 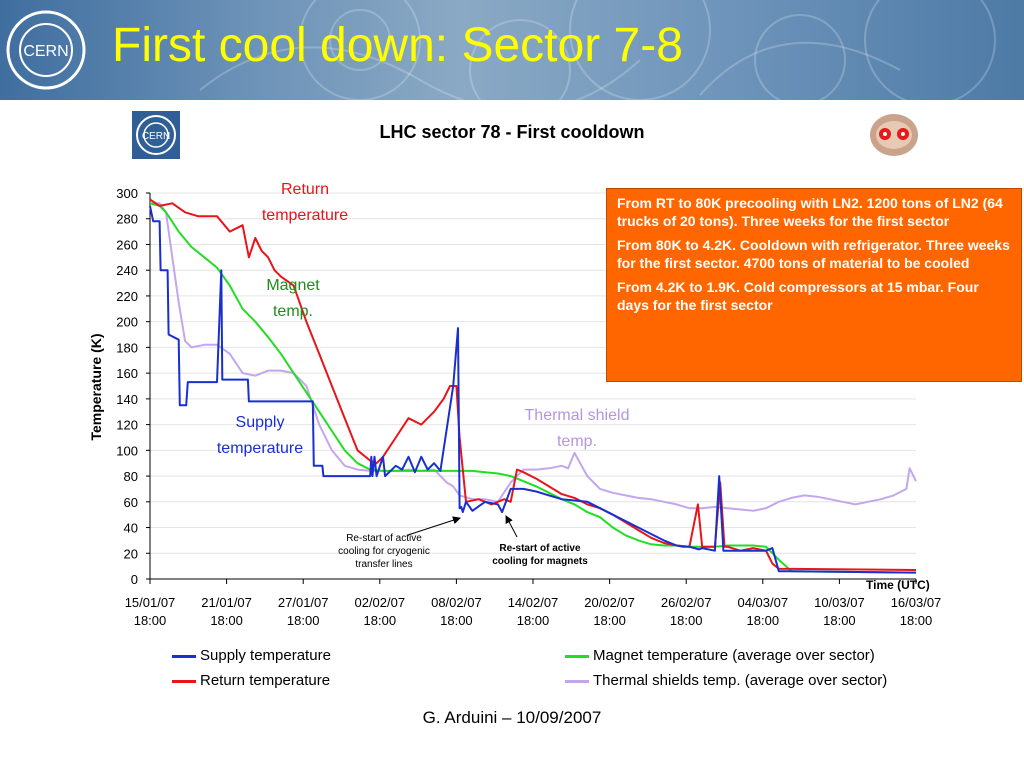 What do you see at coordinates (251, 656) in the screenshot?
I see `legend-item-supply: Supply temperature` at bounding box center [251, 656].